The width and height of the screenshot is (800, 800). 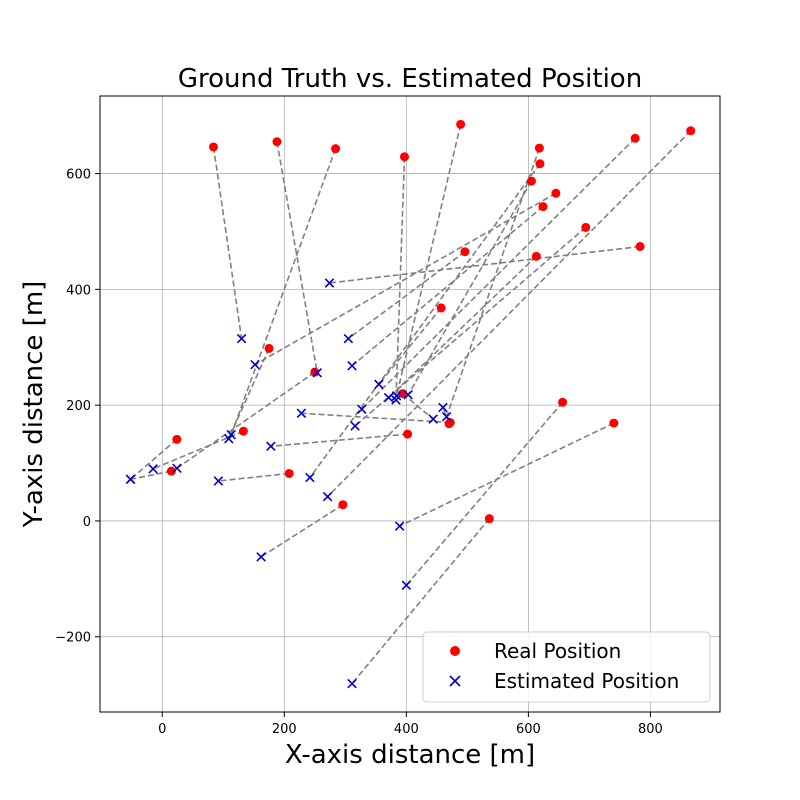 I want to click on y-tick-label: 600, so click(x=78, y=175).